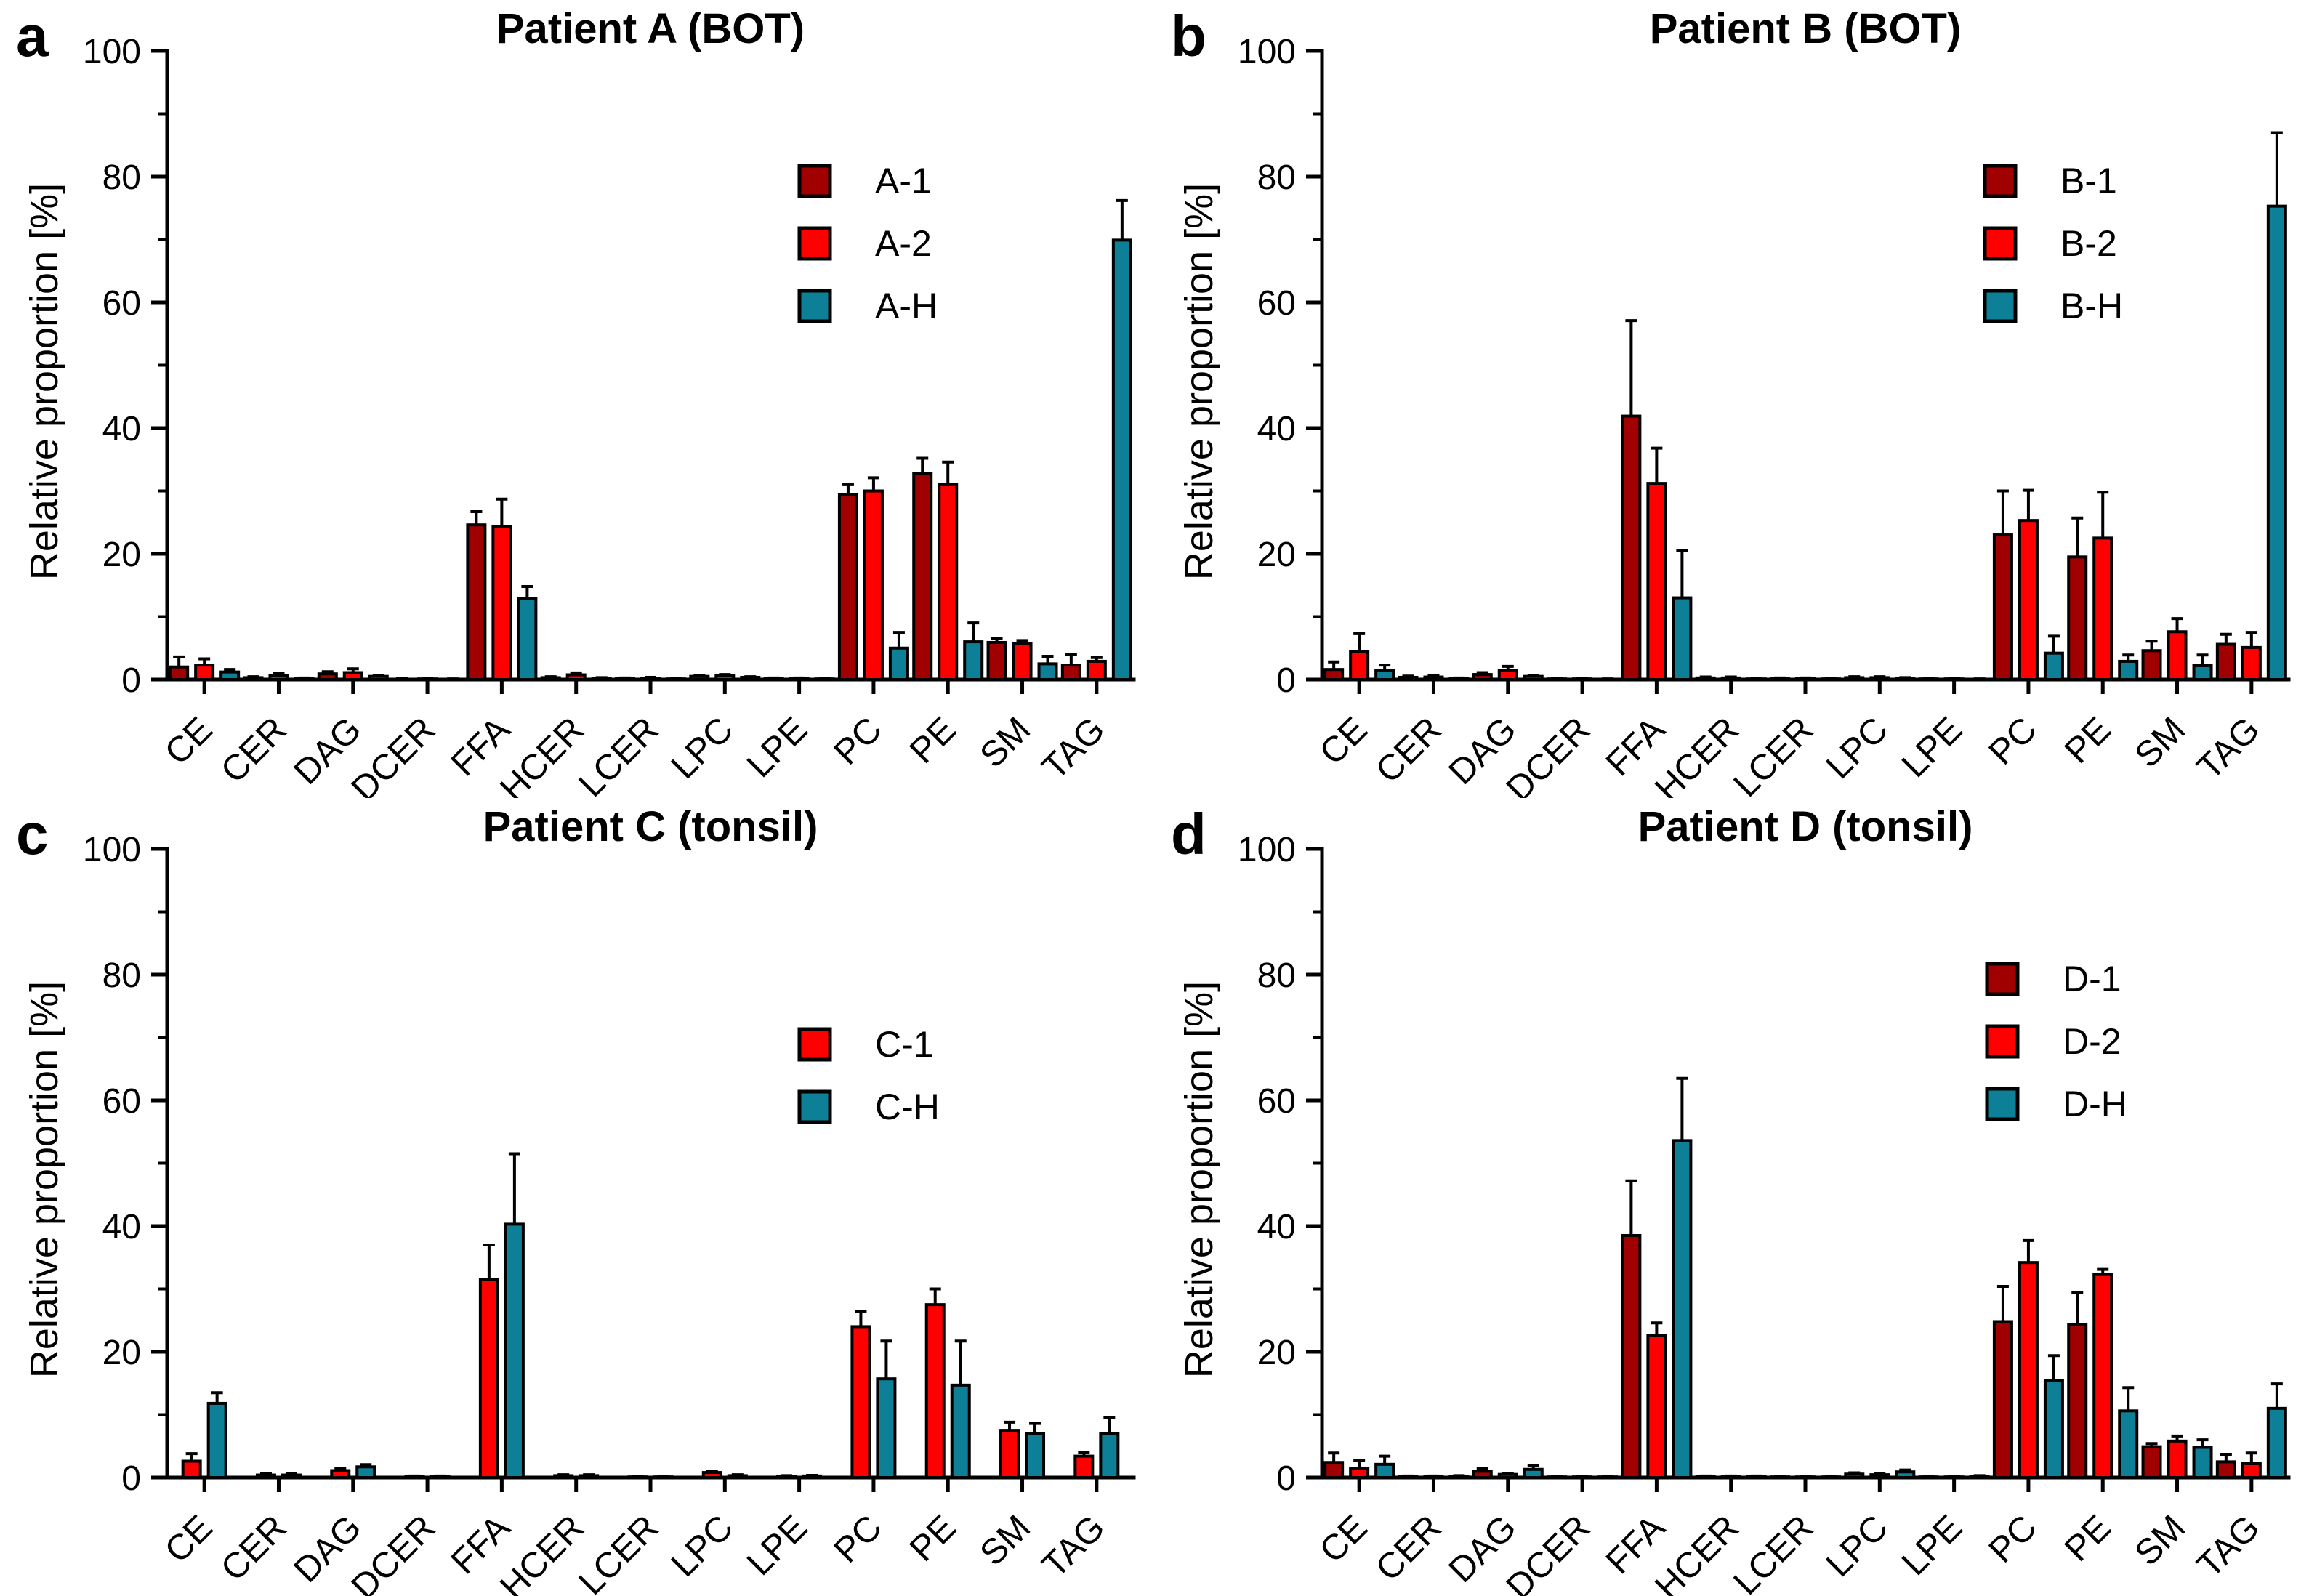 The height and width of the screenshot is (1596, 2309). I want to click on legend-swatch-C-H, so click(814, 1107).